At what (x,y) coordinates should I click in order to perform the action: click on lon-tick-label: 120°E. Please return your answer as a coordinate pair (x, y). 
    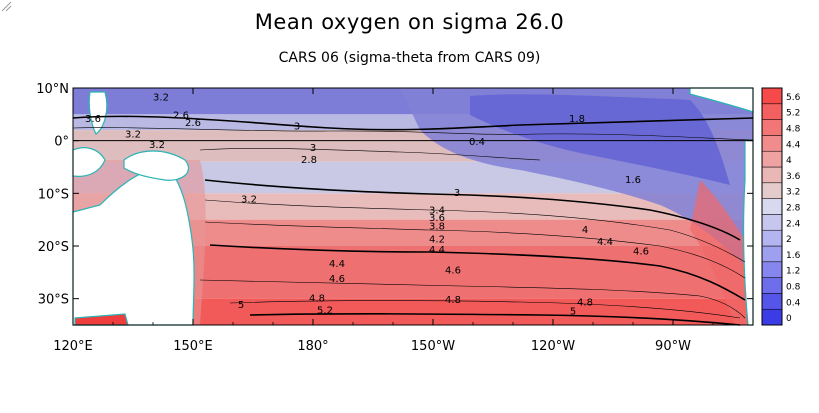
    Looking at the image, I should click on (73, 346).